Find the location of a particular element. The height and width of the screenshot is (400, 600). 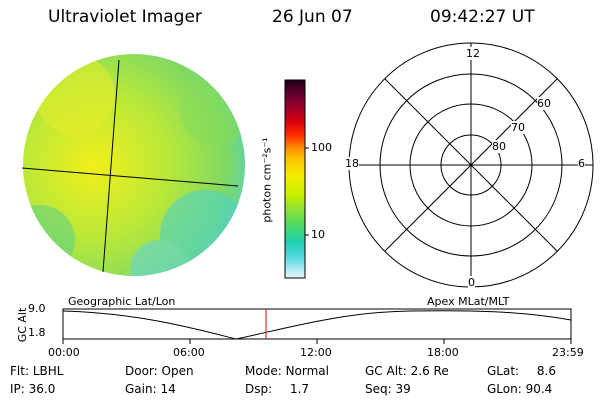

alt-ytick-9: 9.0 is located at coordinates (37, 308).